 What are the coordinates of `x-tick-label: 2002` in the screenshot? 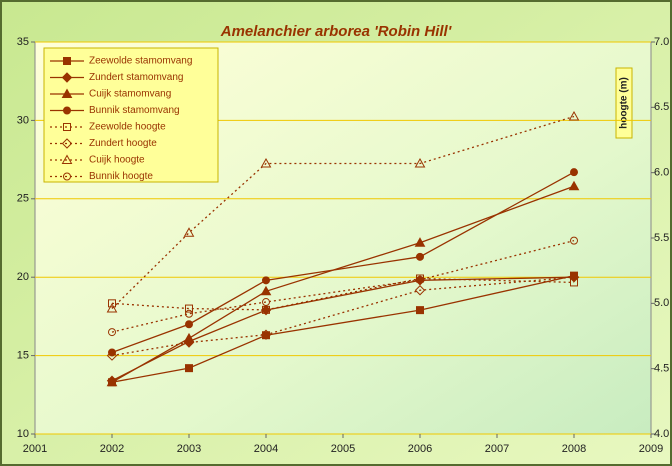 It's located at (112, 449).